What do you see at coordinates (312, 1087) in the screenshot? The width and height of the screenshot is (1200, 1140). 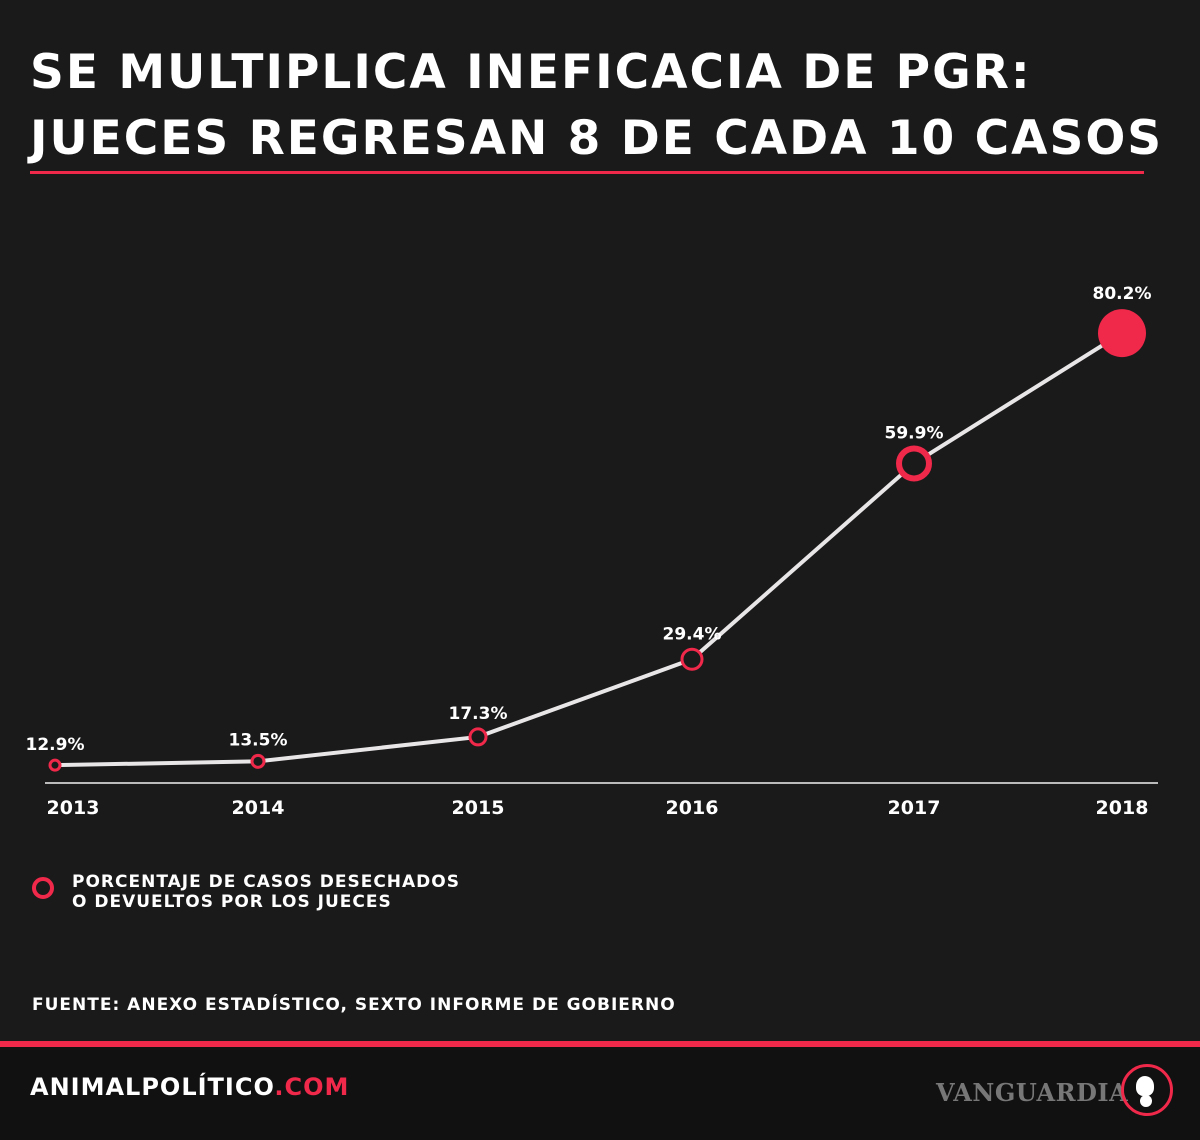 I see `brand-accent: .COM` at bounding box center [312, 1087].